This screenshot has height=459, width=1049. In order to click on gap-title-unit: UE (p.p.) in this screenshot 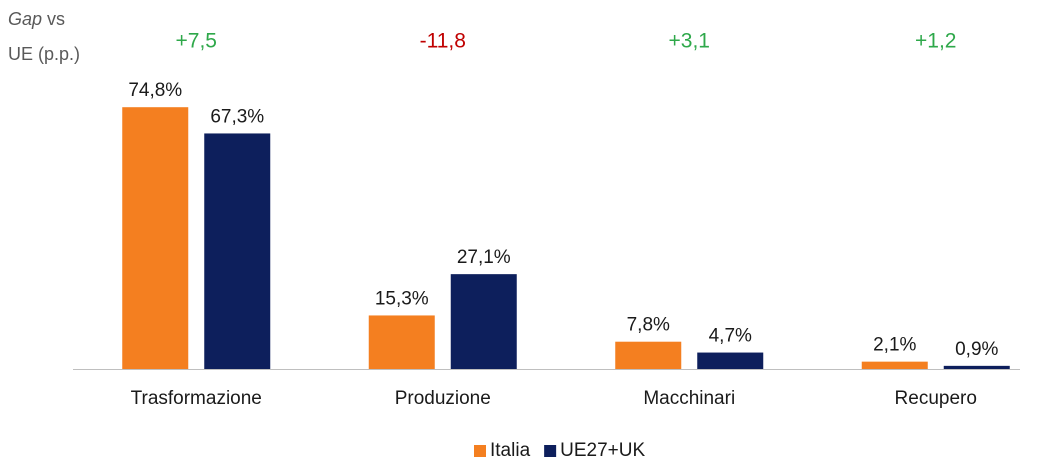, I will do `click(44, 54)`.